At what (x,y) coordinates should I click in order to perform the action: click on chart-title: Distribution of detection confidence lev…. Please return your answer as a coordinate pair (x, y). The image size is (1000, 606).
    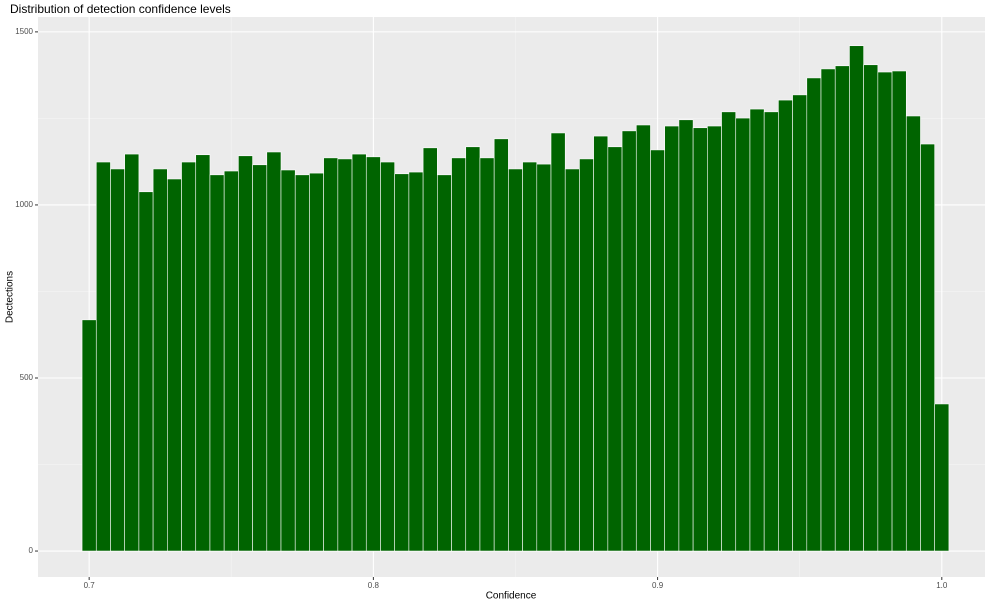
    Looking at the image, I should click on (120, 9).